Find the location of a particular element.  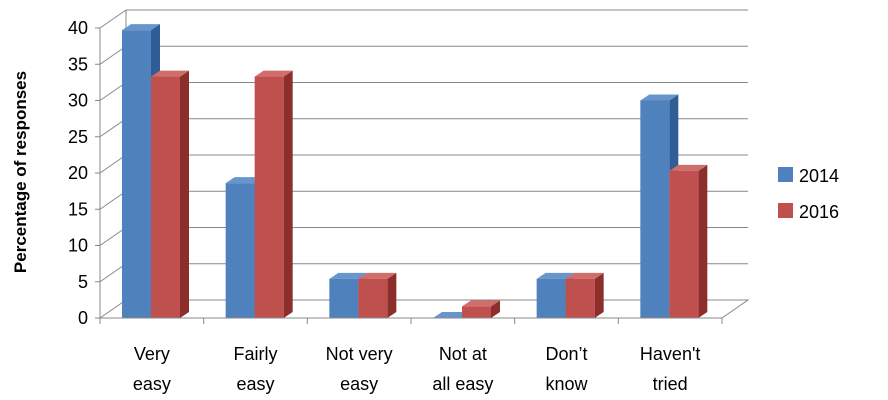

y-tick-label: 0 is located at coordinates (83, 318).